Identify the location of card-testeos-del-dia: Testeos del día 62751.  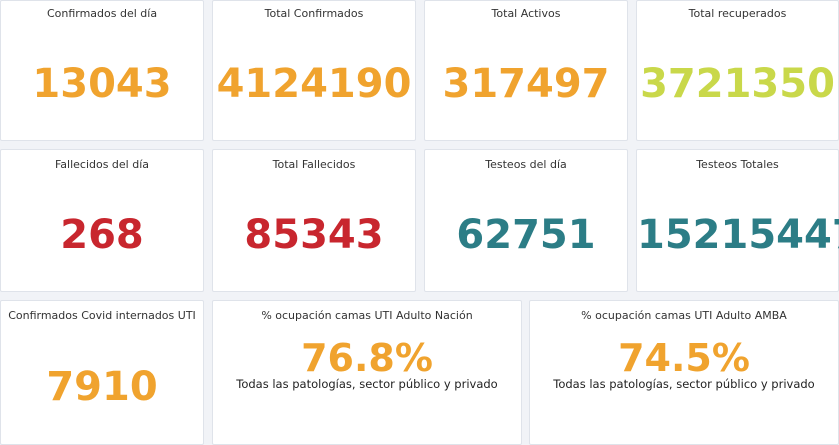
(526, 220).